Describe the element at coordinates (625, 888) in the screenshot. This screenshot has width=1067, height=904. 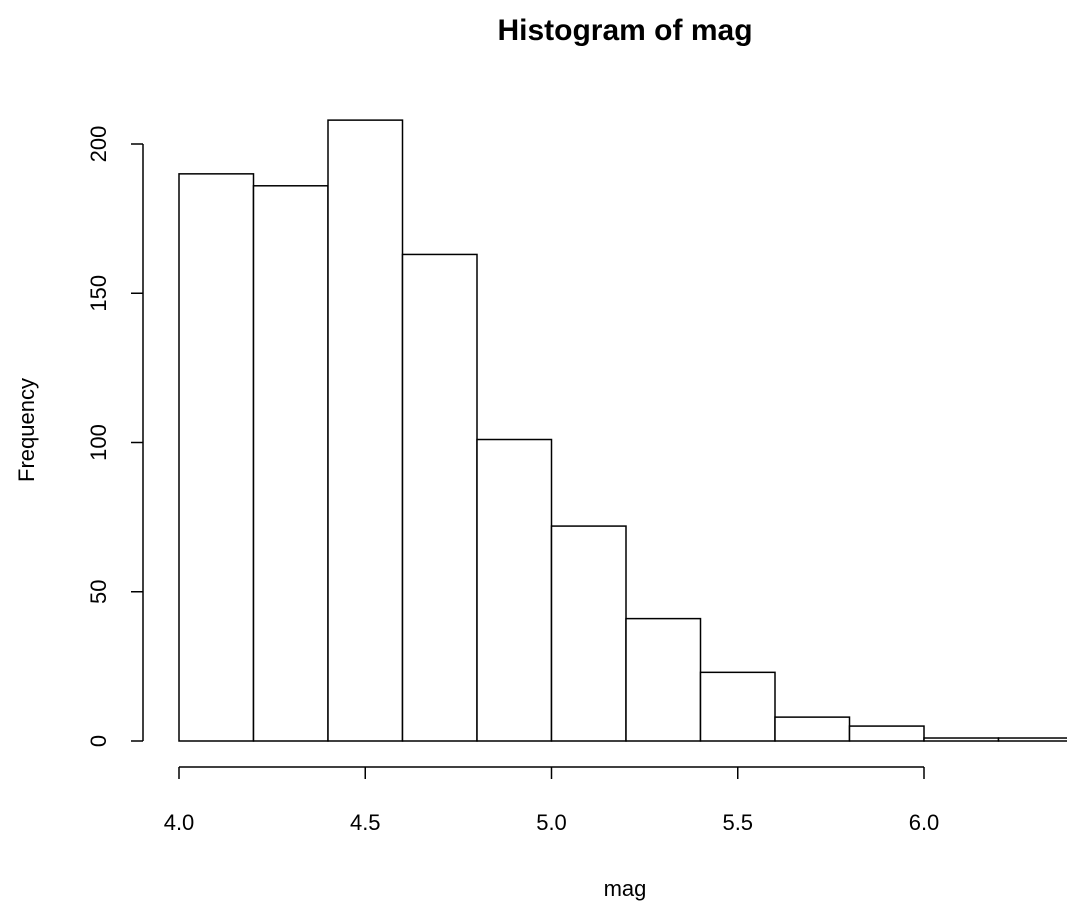
I see `x-axis-label: mag` at that location.